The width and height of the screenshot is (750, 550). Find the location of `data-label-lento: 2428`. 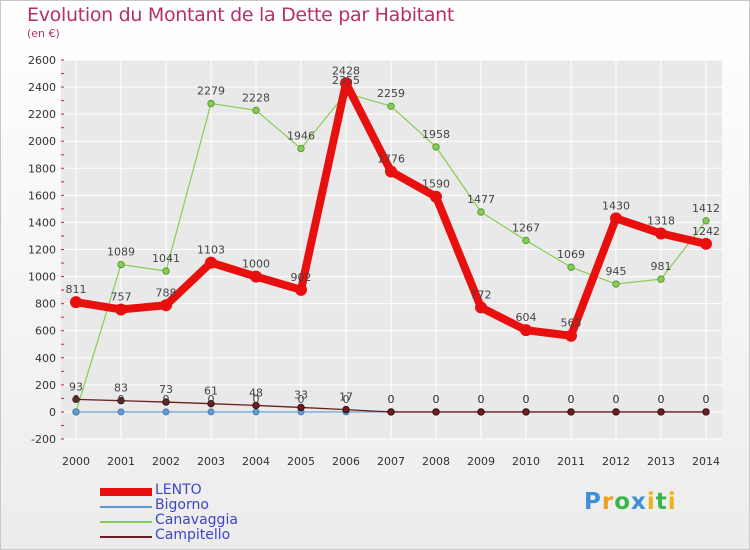

data-label-lento: 2428 is located at coordinates (346, 70).